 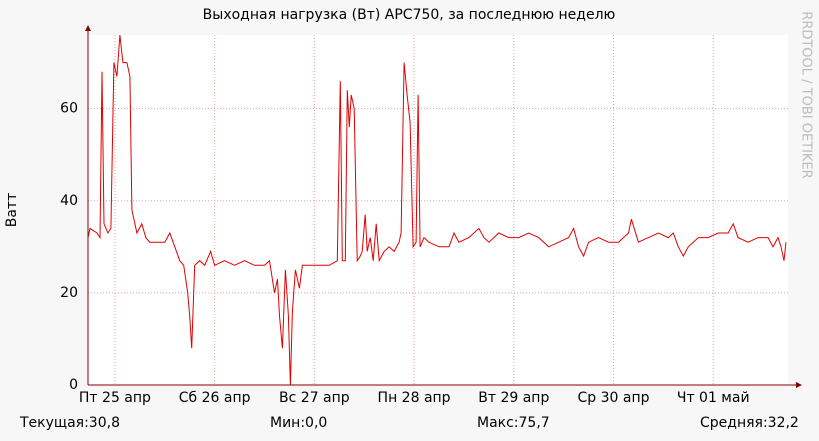 I want to click on watermark: RRDTOOL / TOBI OETIKER, so click(x=806, y=94).